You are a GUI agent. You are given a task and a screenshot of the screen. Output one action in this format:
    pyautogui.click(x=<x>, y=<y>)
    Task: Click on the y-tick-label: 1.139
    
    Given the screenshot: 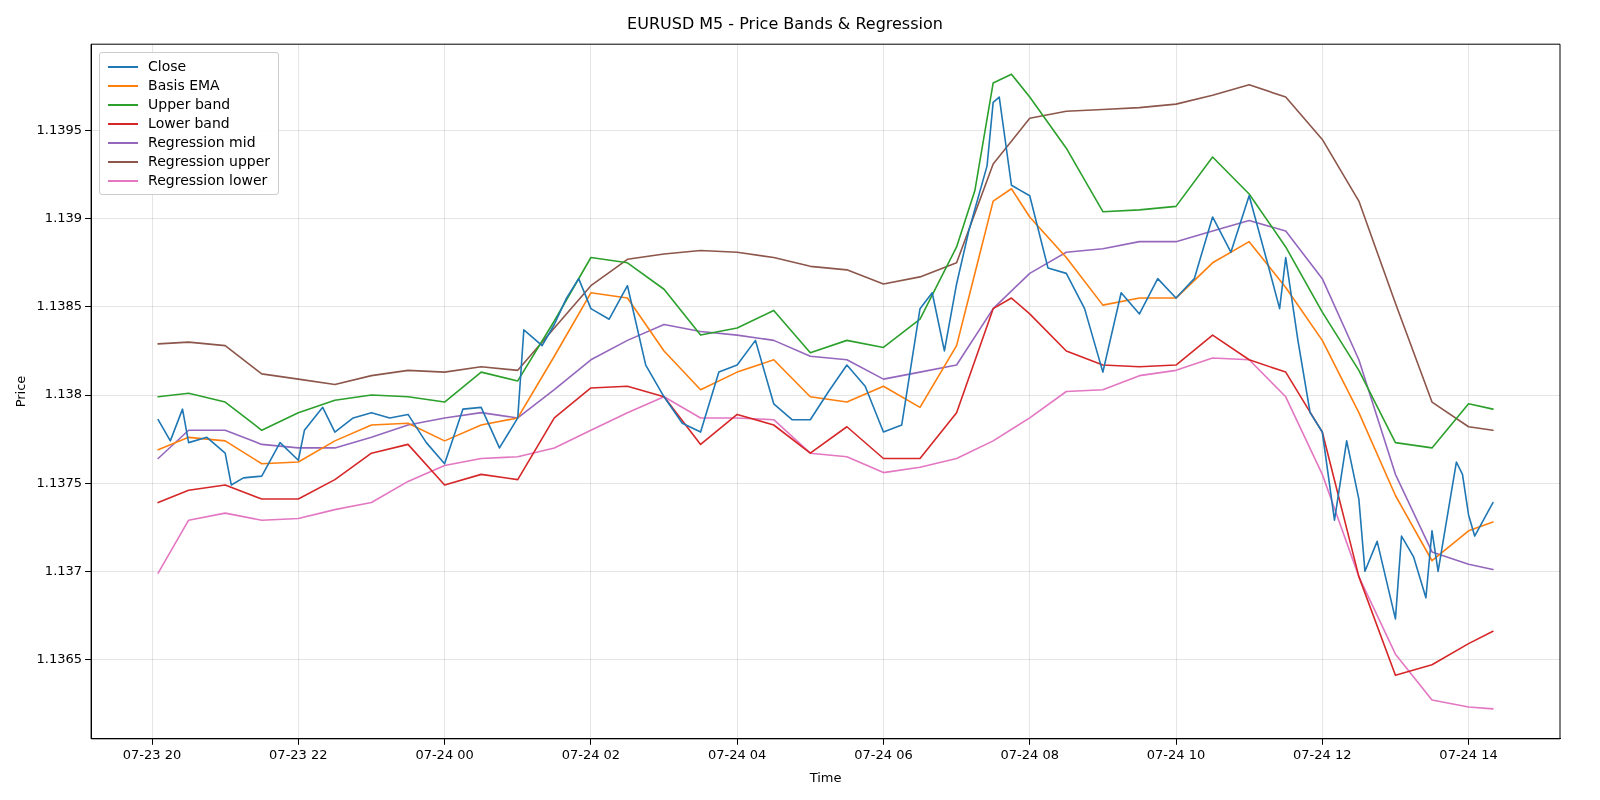 What is the action you would take?
    pyautogui.click(x=63, y=218)
    